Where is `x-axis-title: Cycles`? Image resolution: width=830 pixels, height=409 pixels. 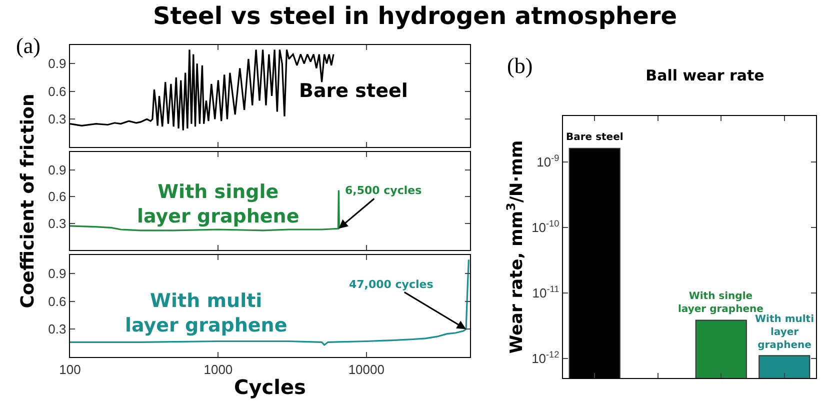 x-axis-title: Cycles is located at coordinates (270, 387).